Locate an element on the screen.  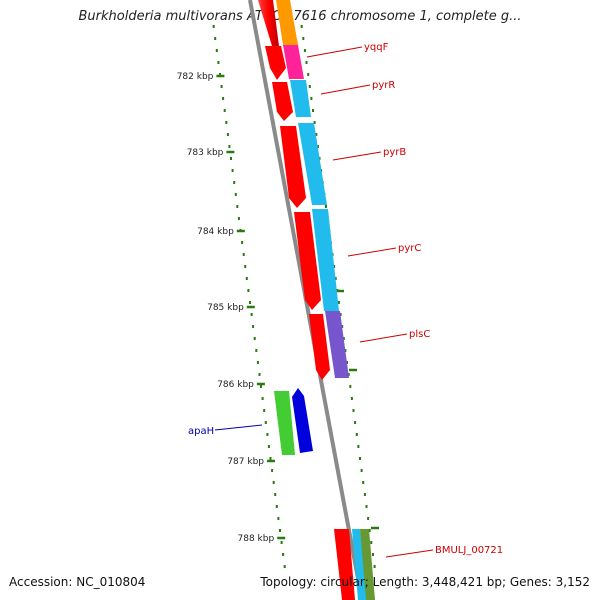
gene-feature-apaH-gene is located at coordinates (284, 423).